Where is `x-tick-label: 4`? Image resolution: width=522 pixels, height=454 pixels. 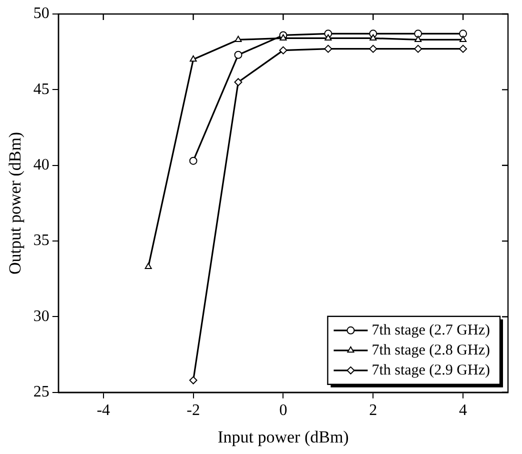
x-tick-label: 4 is located at coordinates (463, 411).